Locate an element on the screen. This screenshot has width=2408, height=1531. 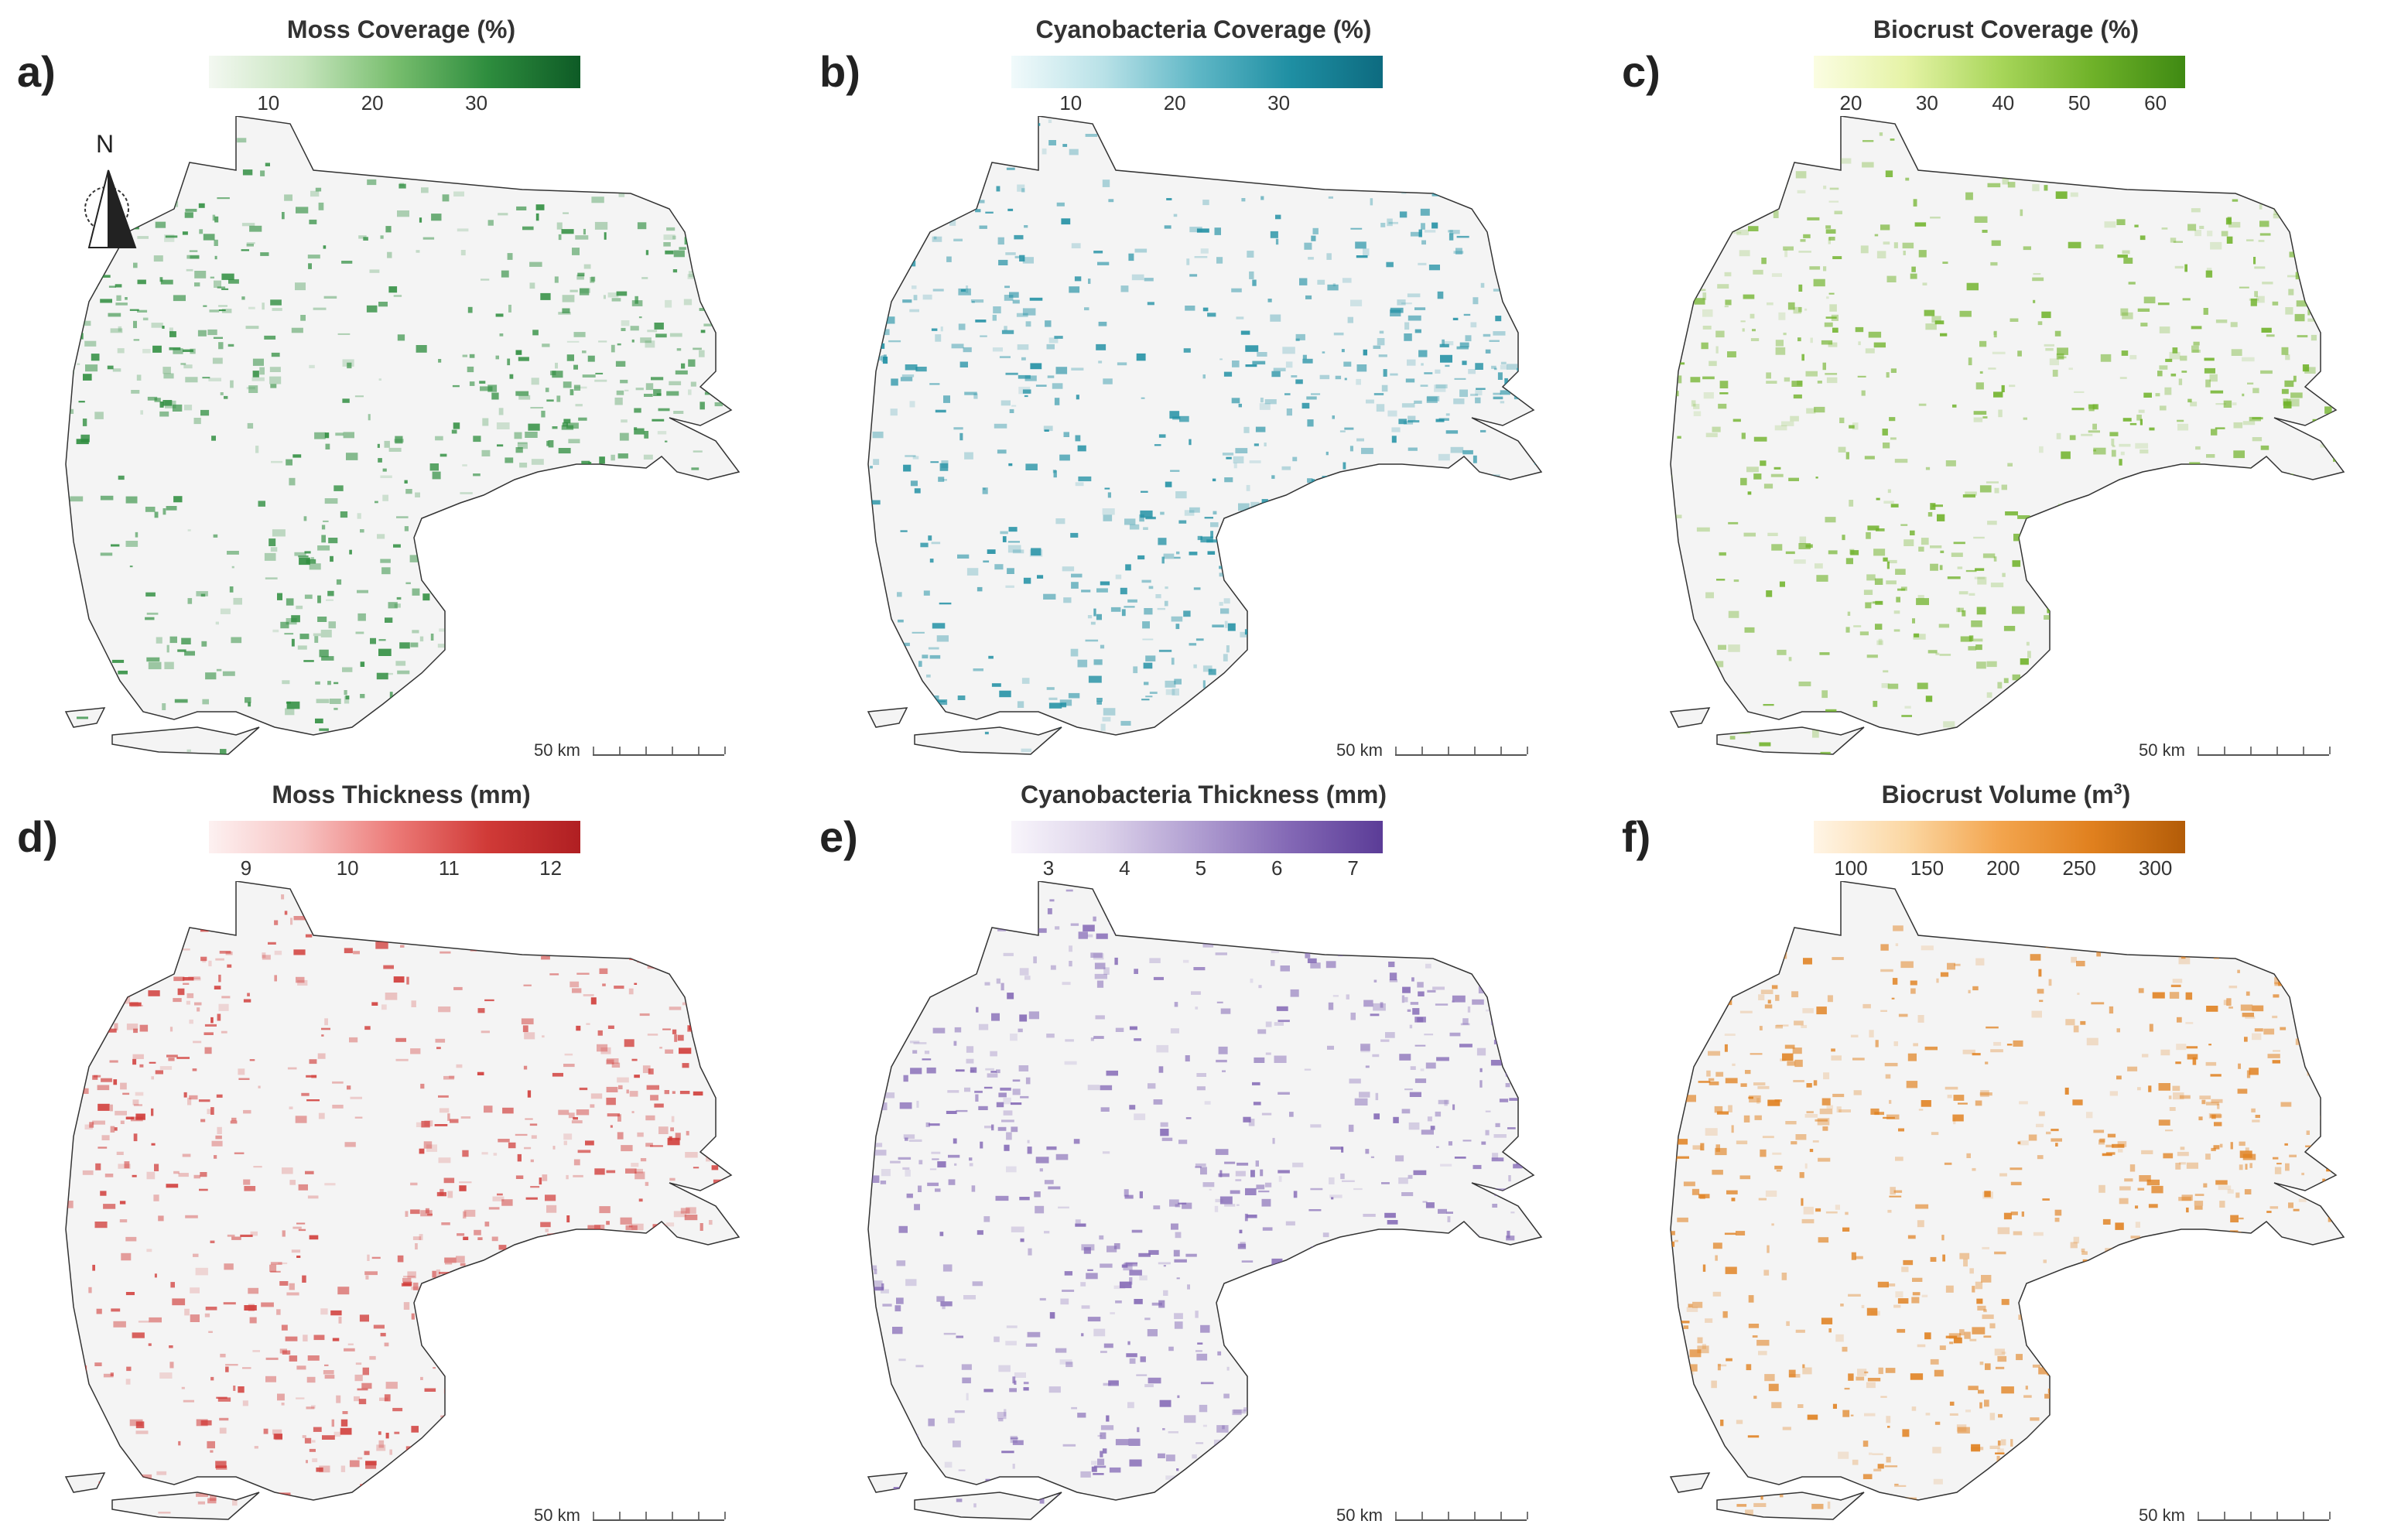
panel-letter: e) is located at coordinates (838, 836).